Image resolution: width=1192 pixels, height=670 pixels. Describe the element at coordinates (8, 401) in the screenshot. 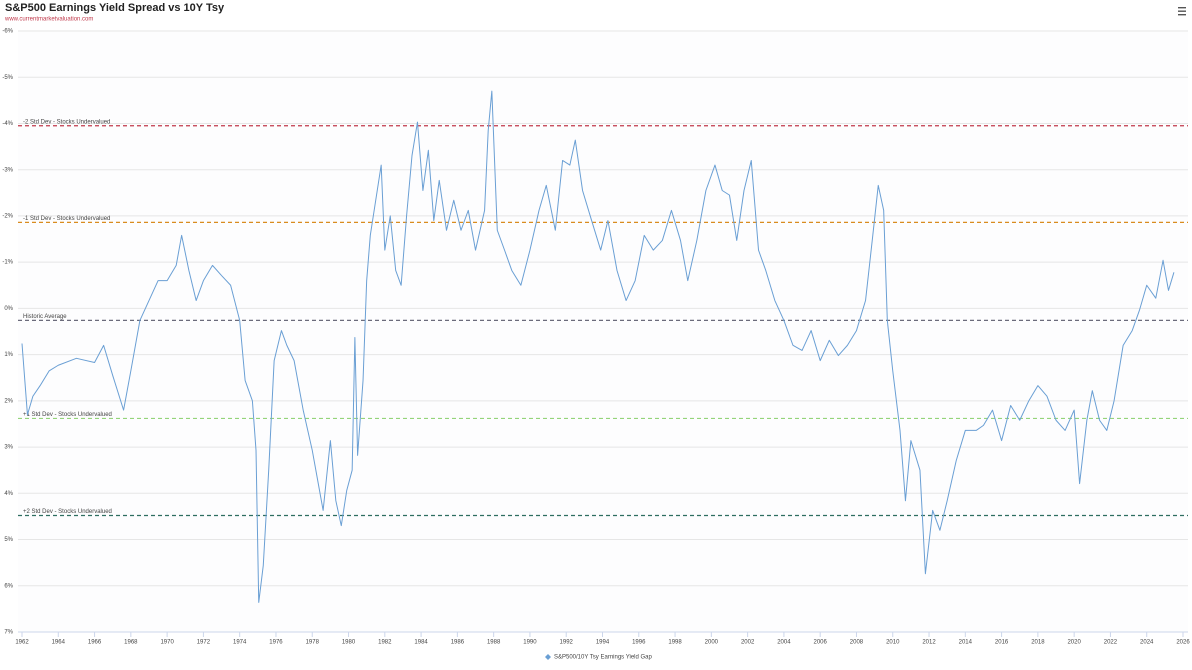

I see `y-tick-label: 2%` at that location.